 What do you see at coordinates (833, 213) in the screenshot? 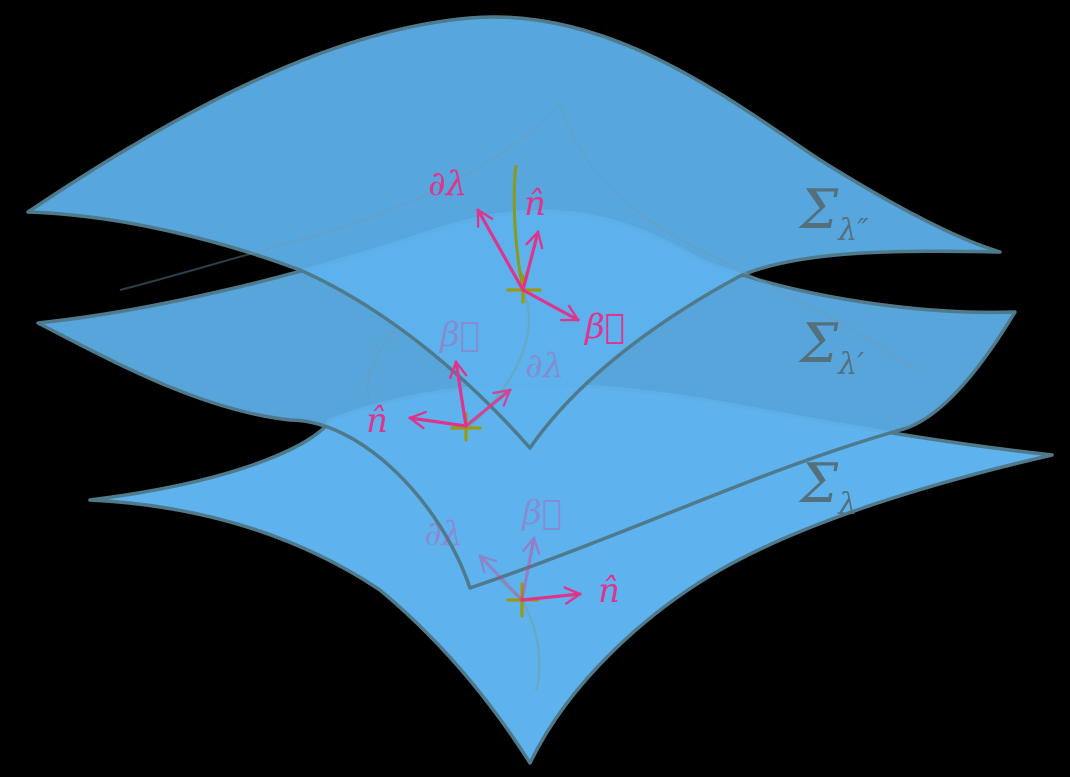
I see `label-sigma-lambda-double-prime: Σλ″` at bounding box center [833, 213].